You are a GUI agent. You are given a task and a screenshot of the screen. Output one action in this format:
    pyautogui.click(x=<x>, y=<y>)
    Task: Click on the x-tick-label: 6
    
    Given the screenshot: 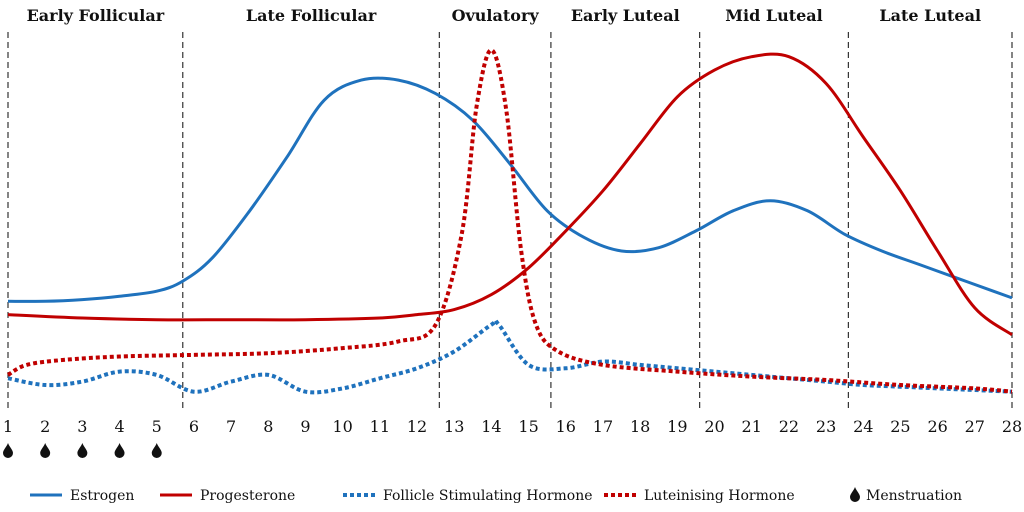 What is the action you would take?
    pyautogui.click(x=194, y=426)
    